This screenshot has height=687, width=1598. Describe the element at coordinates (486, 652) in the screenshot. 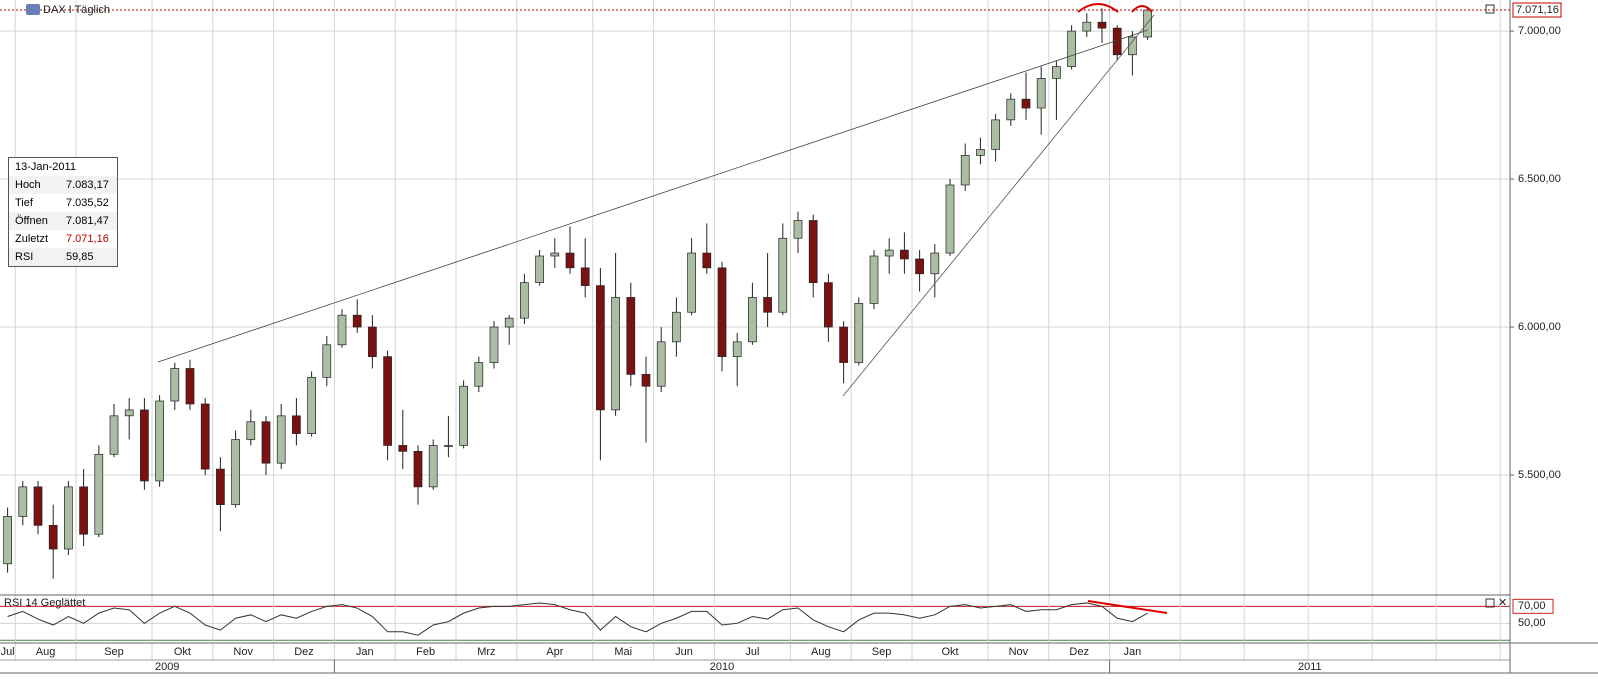

I see `x-tick-label: Mrz` at that location.